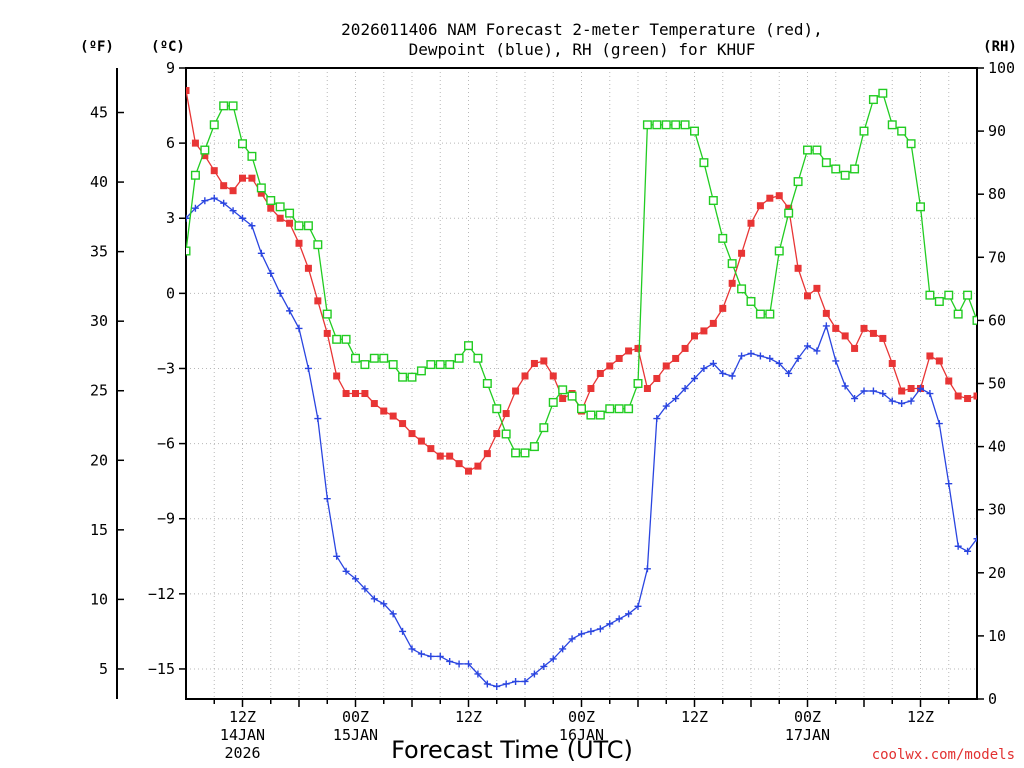 This screenshot has width=1024, height=768. What do you see at coordinates (997, 510) in the screenshot?
I see `rh-tick-label: 30` at bounding box center [997, 510].